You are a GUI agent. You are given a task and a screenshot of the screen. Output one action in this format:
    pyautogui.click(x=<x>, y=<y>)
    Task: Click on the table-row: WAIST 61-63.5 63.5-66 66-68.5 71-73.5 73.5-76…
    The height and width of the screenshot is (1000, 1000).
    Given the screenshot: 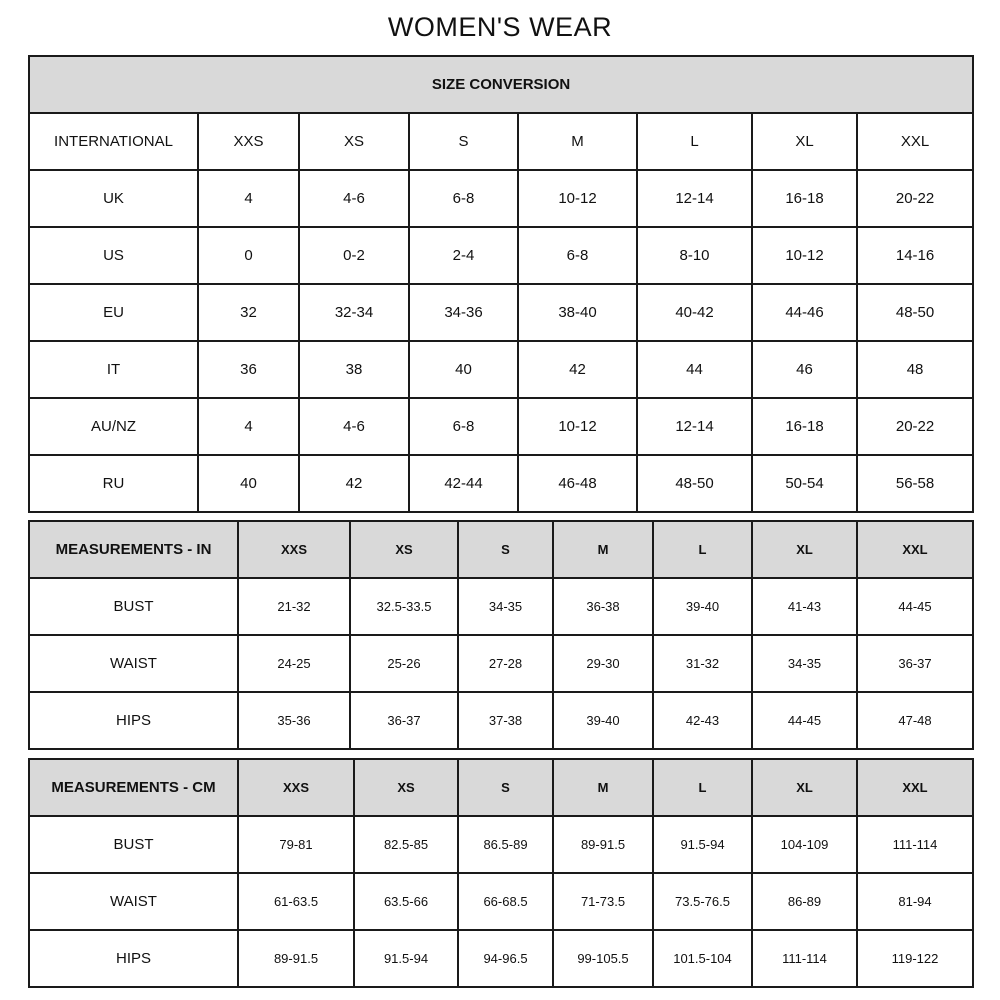 What is the action you would take?
    pyautogui.click(x=501, y=901)
    